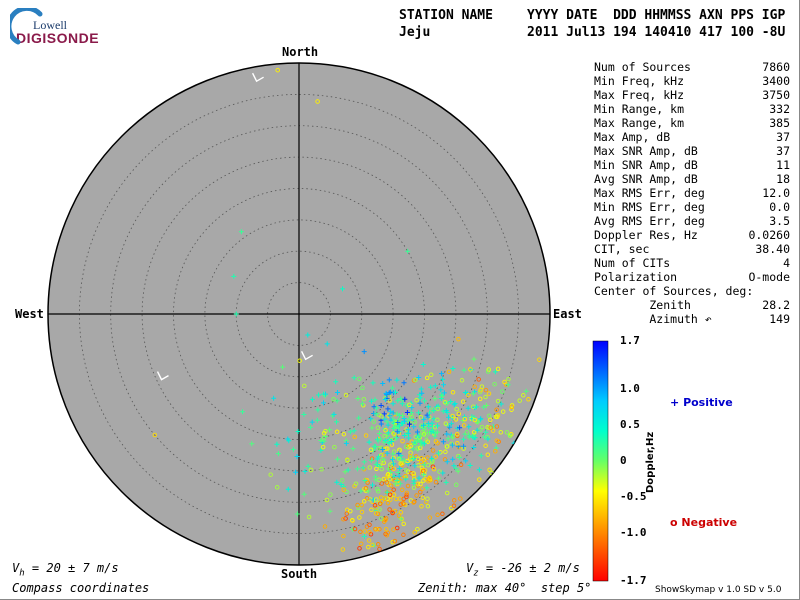 This screenshot has height=600, width=800. I want to click on logo-arc-icon, so click(26, 26).